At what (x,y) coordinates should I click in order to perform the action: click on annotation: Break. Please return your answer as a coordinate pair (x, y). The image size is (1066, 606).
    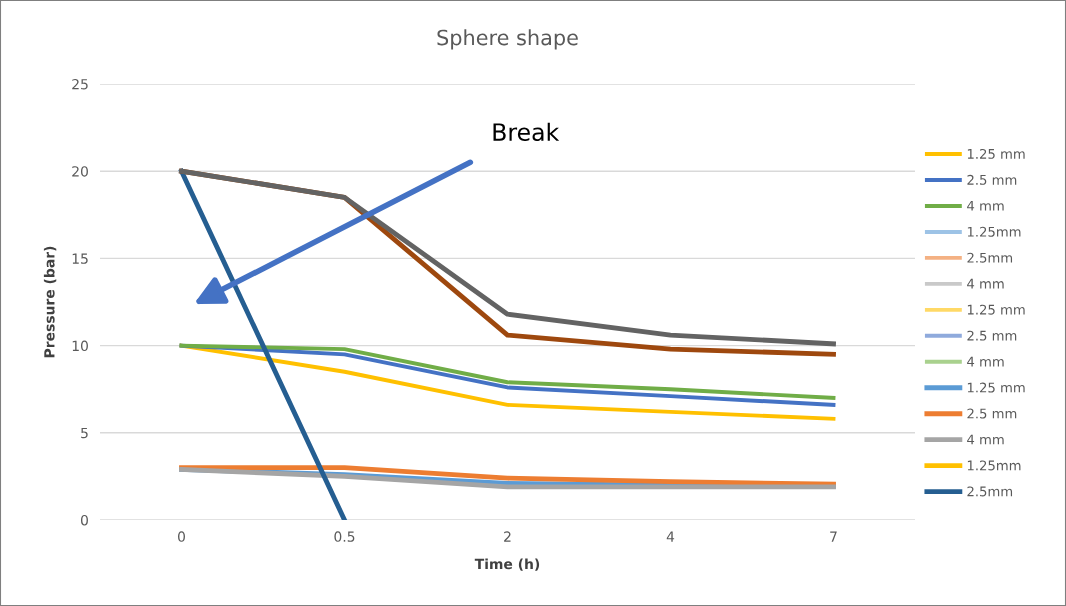
    Looking at the image, I should click on (526, 131).